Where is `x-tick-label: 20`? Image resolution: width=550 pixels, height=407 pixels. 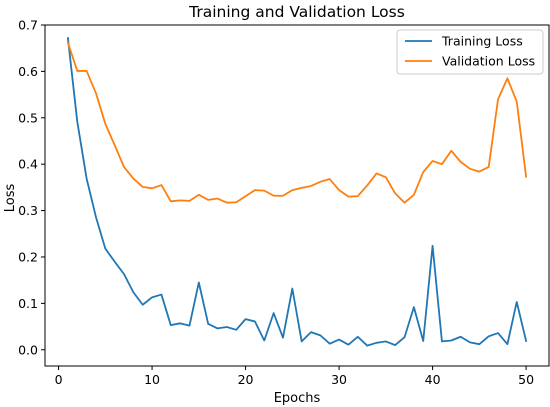 x-tick-label: 20 is located at coordinates (246, 379).